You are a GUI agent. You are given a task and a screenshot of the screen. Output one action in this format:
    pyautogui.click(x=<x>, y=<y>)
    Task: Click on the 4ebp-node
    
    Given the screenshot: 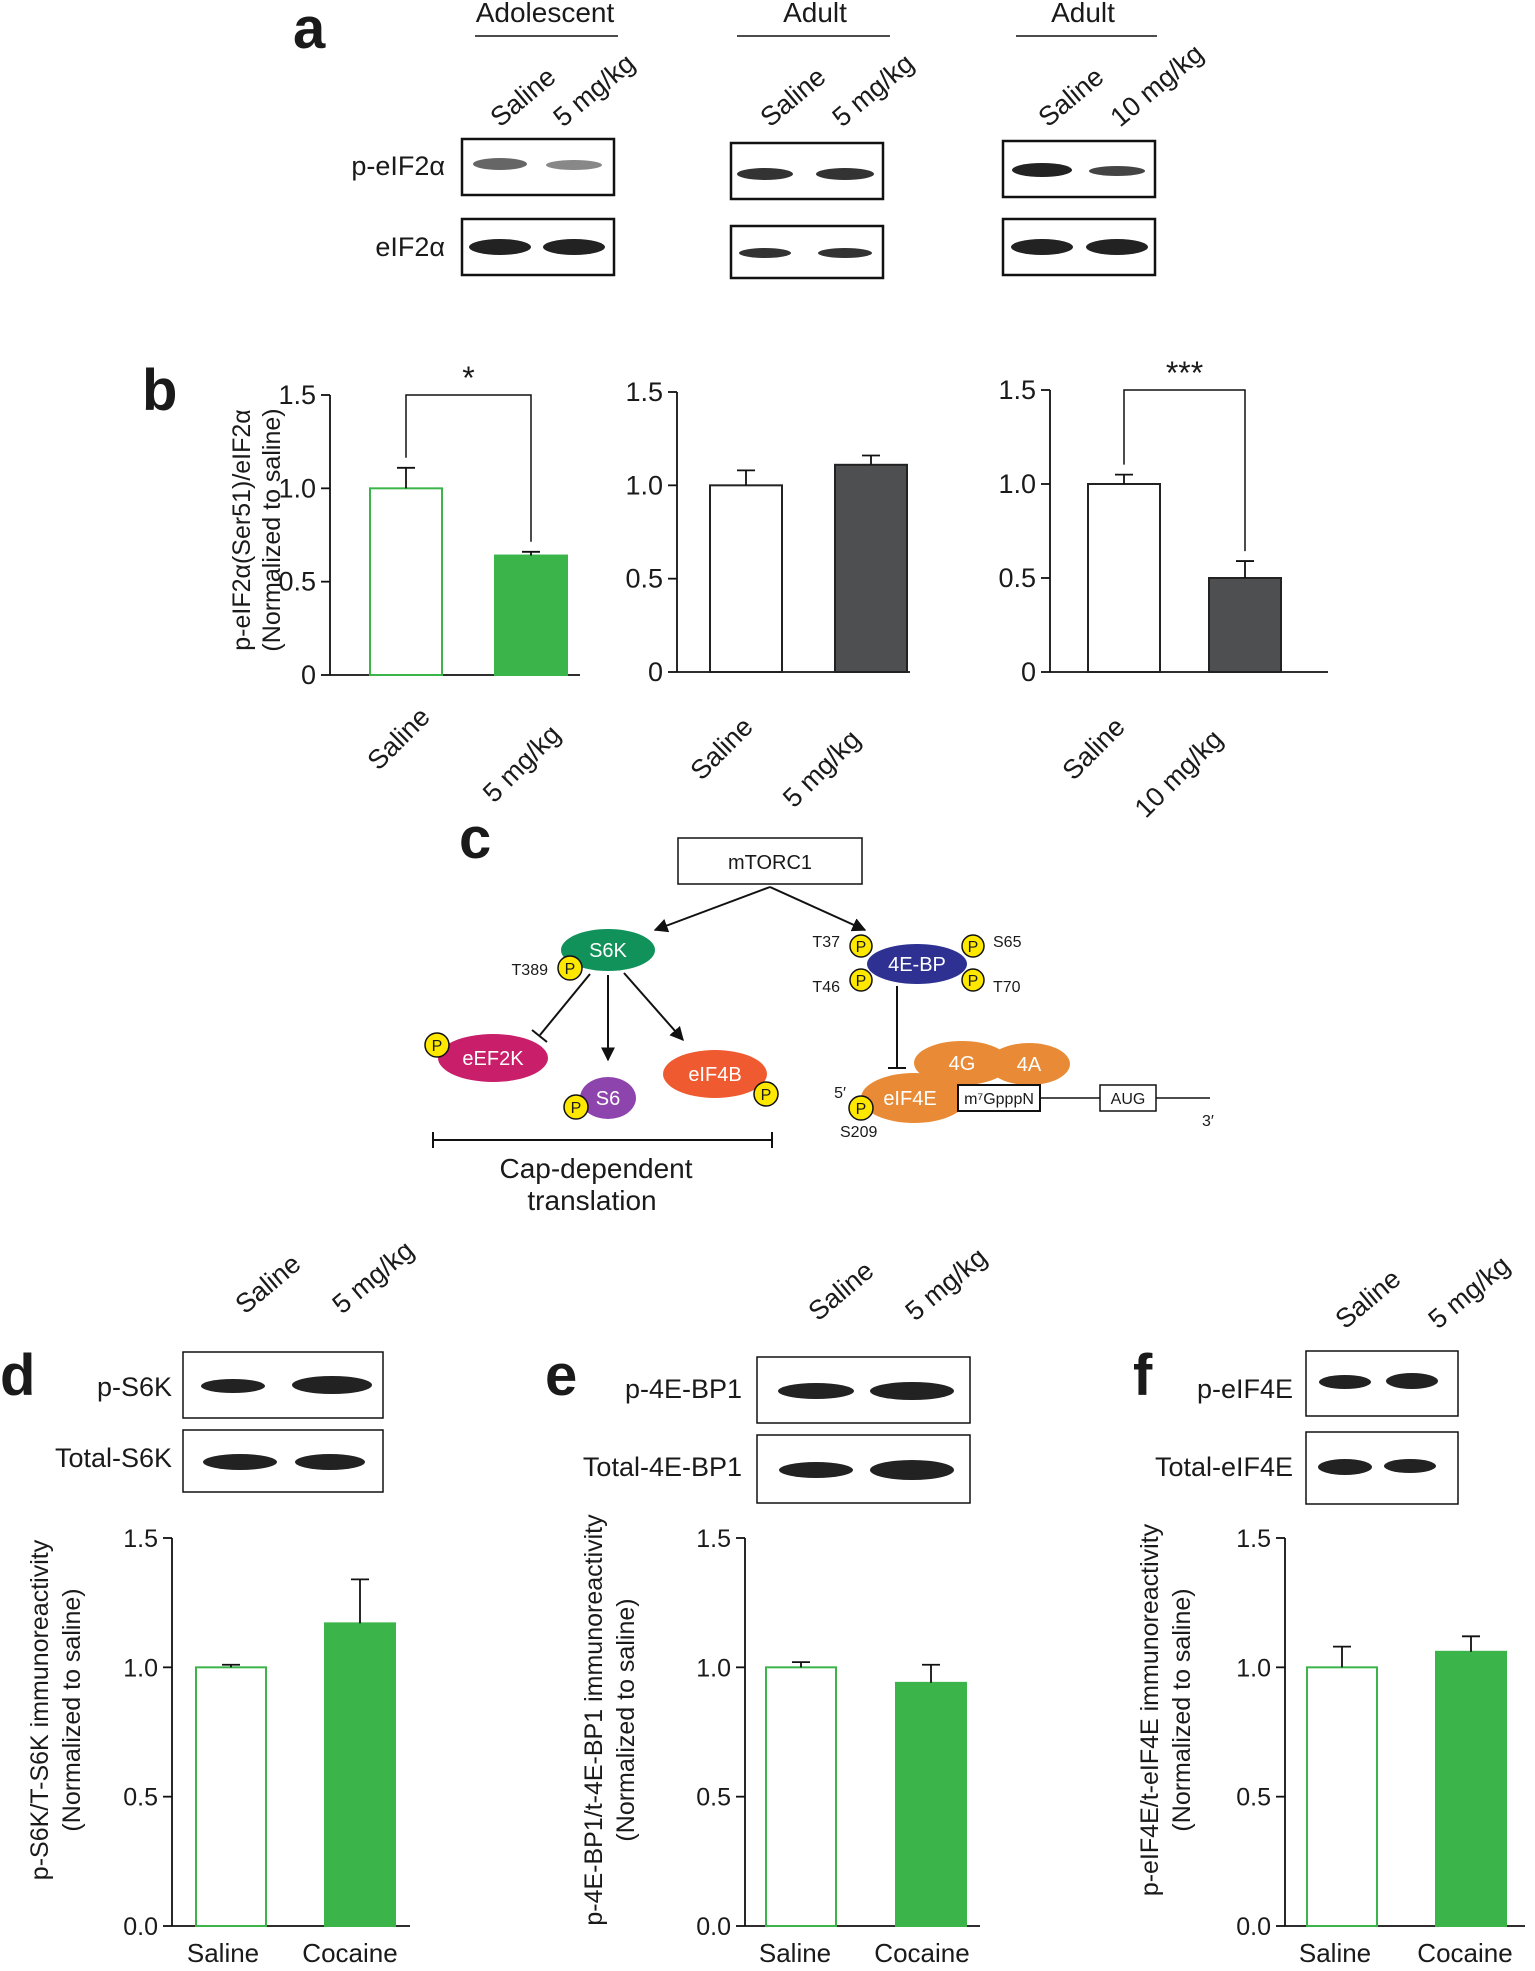 What is the action you would take?
    pyautogui.click(x=917, y=964)
    